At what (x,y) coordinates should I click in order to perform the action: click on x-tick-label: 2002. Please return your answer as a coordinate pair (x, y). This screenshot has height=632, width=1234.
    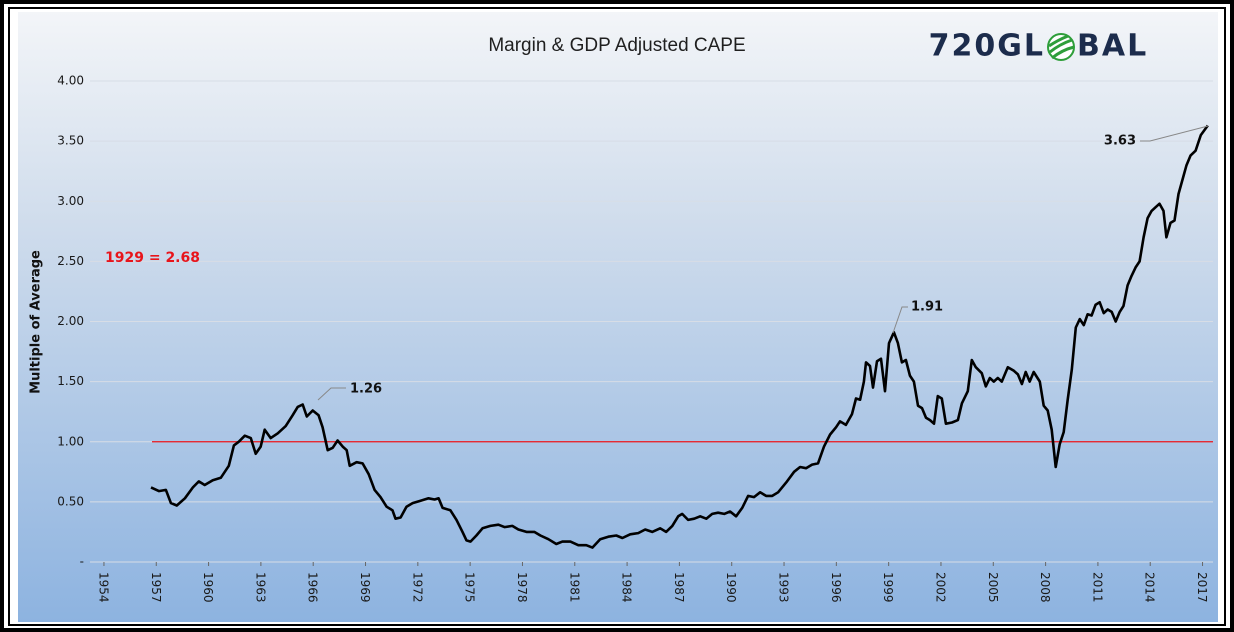
    Looking at the image, I should click on (940, 587).